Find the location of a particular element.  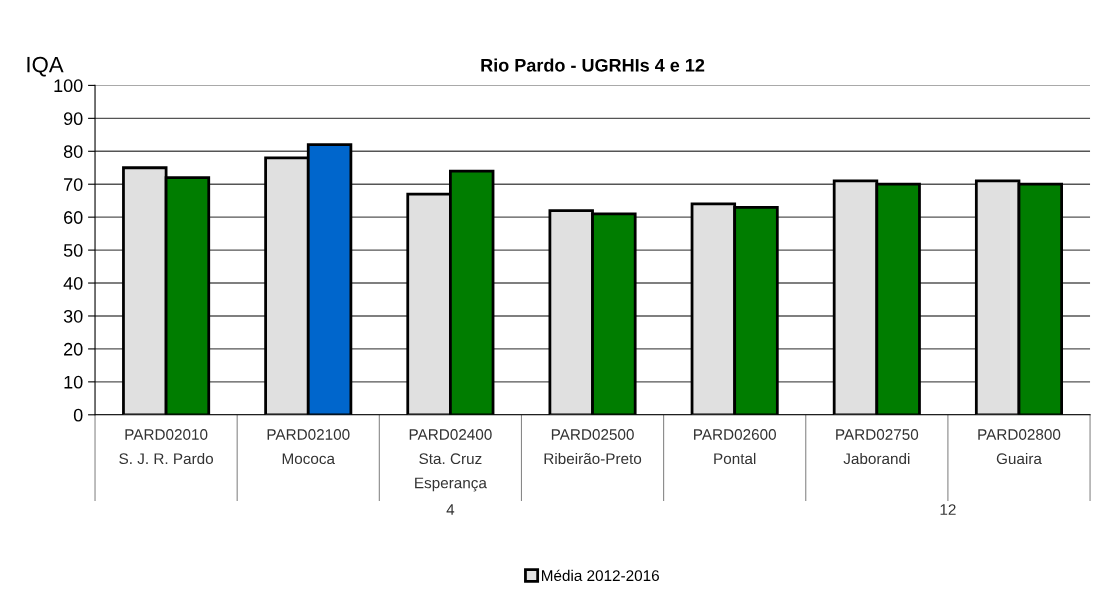

x-tick-label: PARD02100 Mococa is located at coordinates (308, 447).